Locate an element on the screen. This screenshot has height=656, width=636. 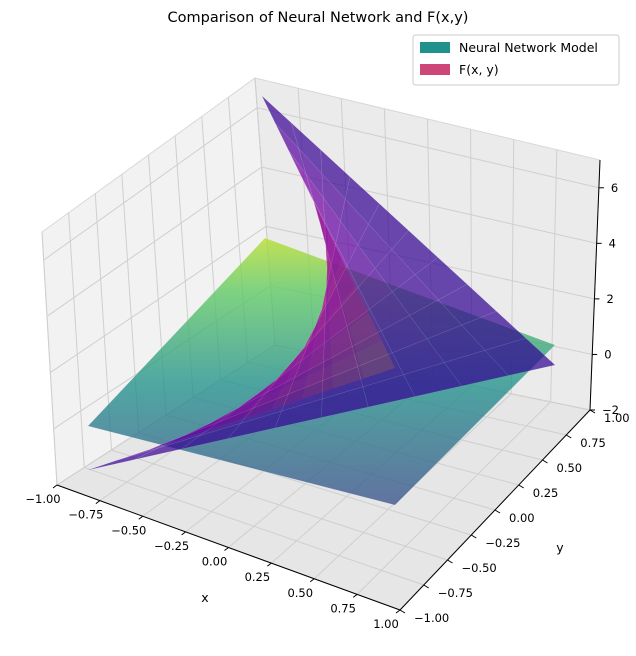
x-tick-label: −0.50 is located at coordinates (128, 530).